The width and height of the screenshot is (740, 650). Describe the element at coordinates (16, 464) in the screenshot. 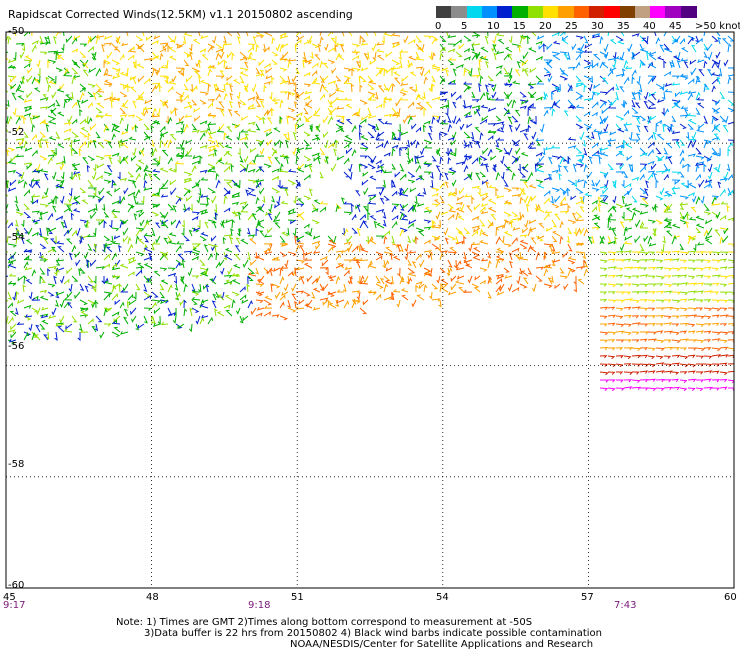

I see `lat-tick-label: -58` at that location.